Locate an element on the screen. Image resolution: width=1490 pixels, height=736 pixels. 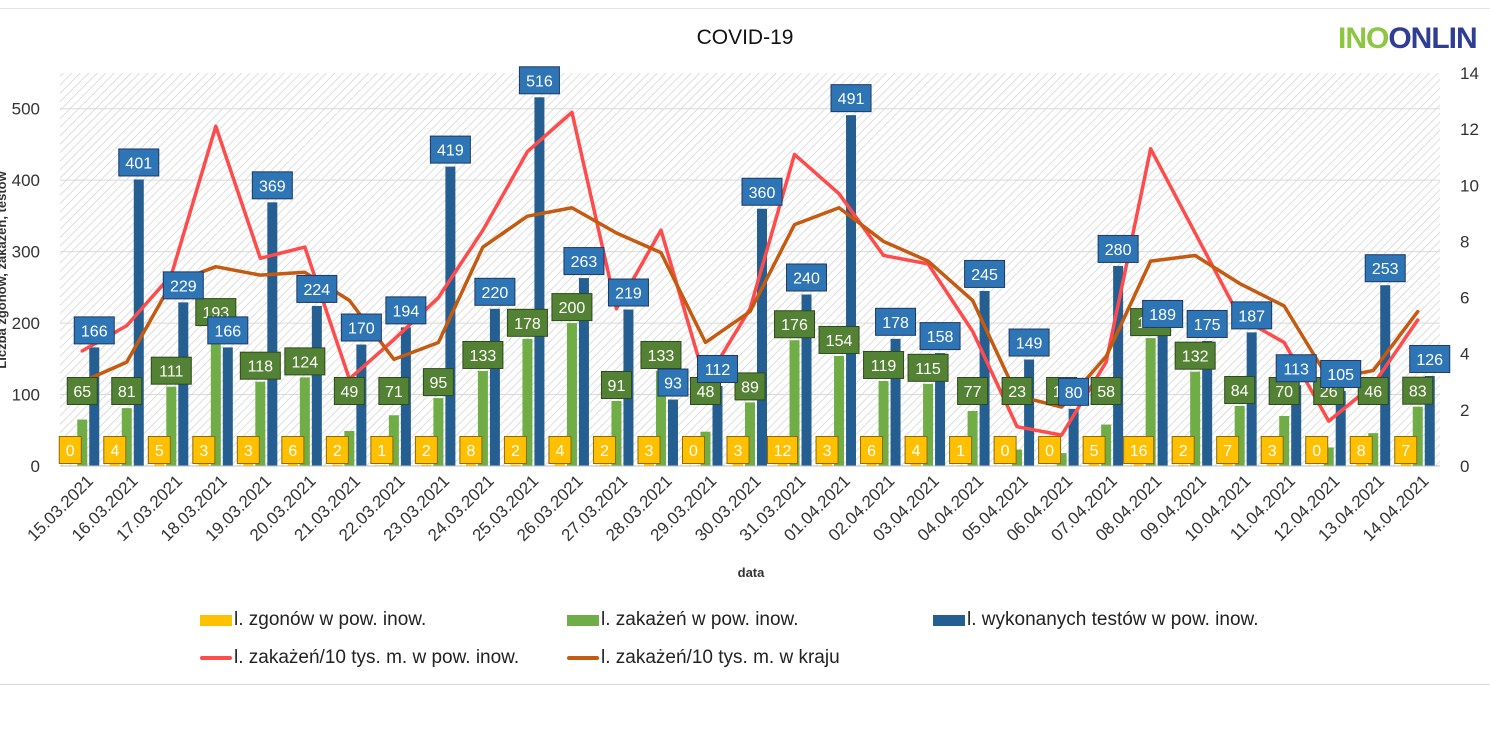
data-label: 65 is located at coordinates (82, 392).